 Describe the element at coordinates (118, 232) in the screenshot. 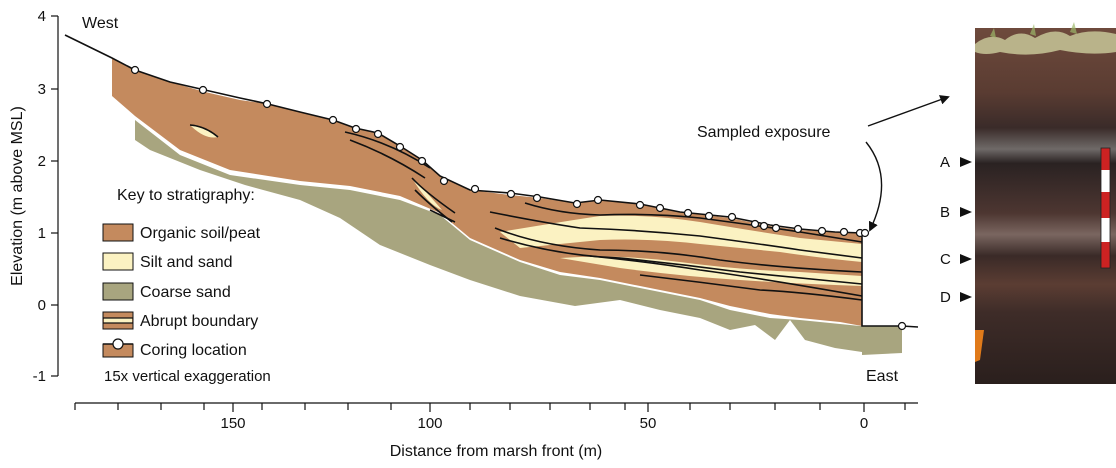

I see `key-swatch-peat` at that location.